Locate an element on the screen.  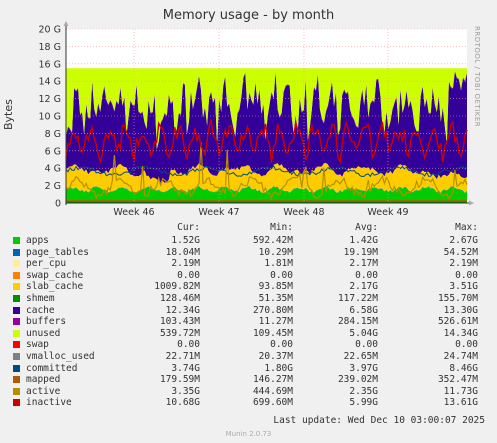
legend-max: 8.46G is located at coordinates (463, 368).